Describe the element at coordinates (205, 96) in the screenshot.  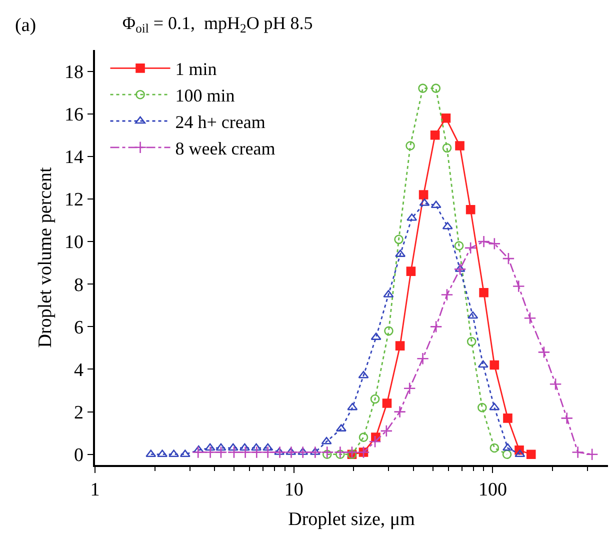
I see `legend-label: 100 min` at that location.